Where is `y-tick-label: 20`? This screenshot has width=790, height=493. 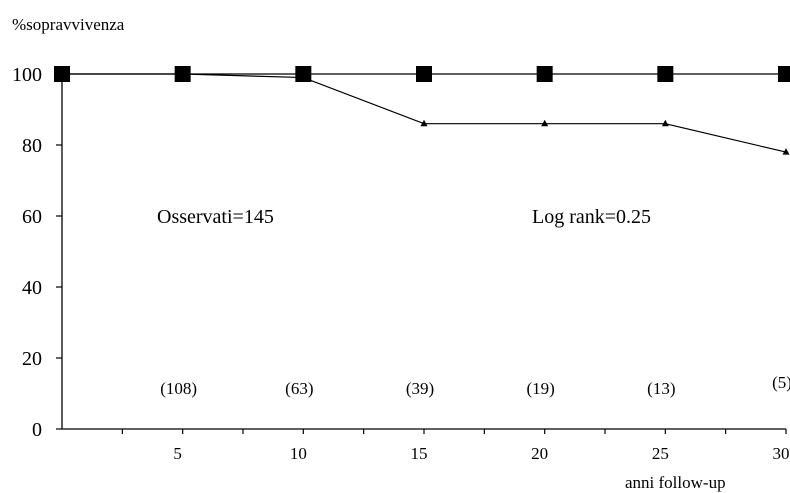
y-tick-label: 20 is located at coordinates (32, 359).